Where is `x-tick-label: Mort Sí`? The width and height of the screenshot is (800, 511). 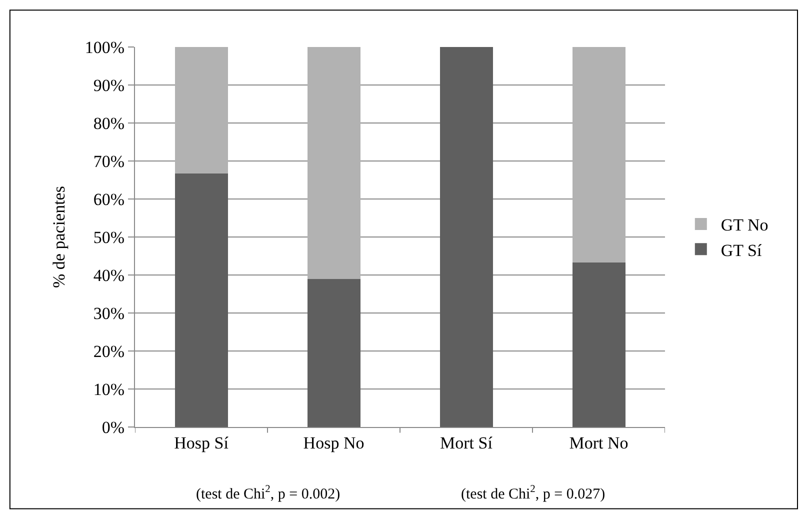
x-tick-label: Mort Sí is located at coordinates (466, 442).